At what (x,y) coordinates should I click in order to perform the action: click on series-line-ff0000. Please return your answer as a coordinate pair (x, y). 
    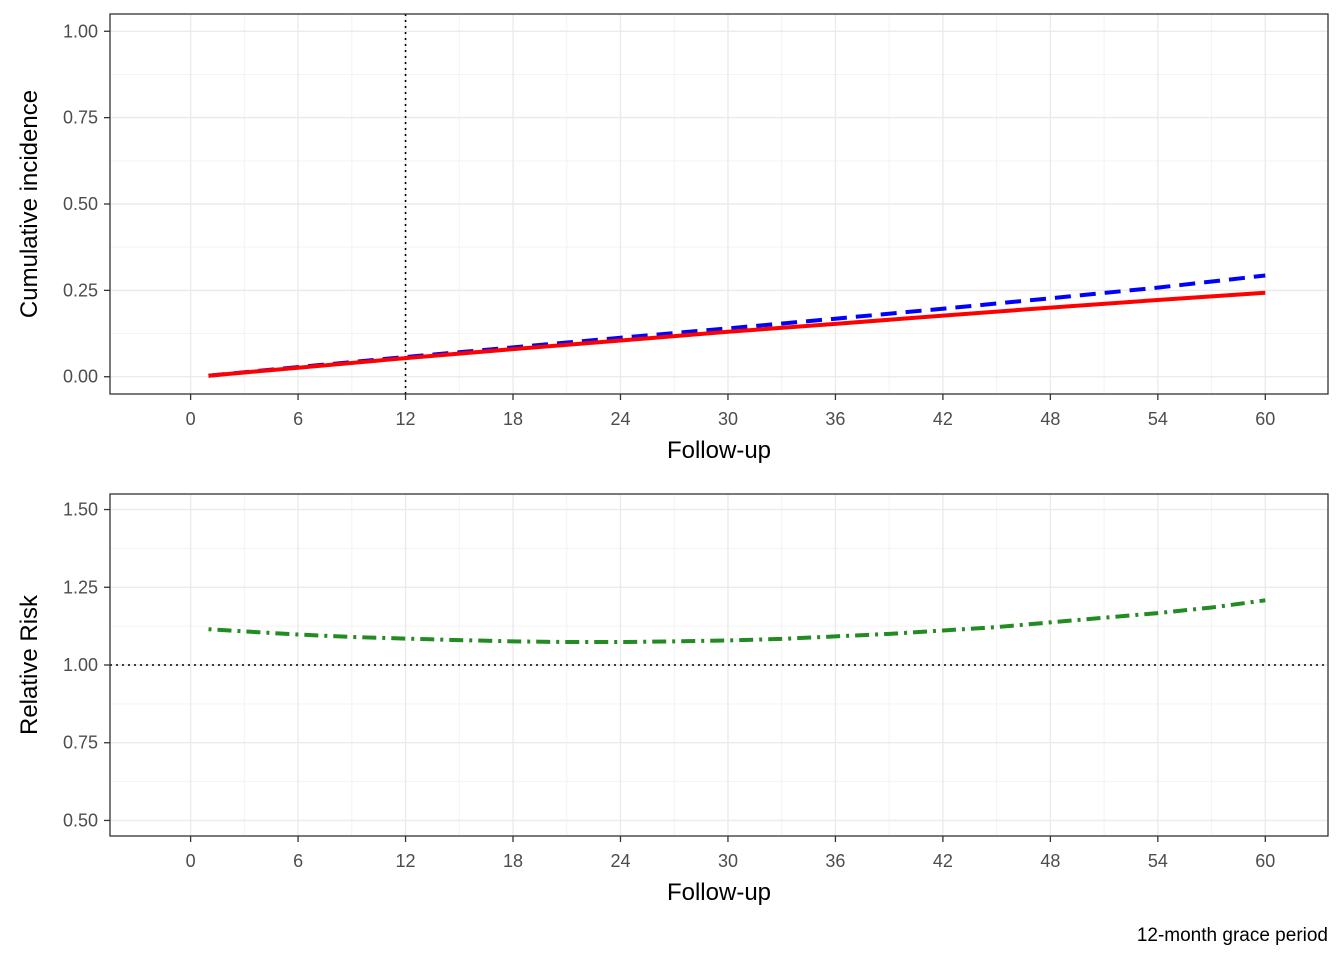
    Looking at the image, I should click on (737, 334).